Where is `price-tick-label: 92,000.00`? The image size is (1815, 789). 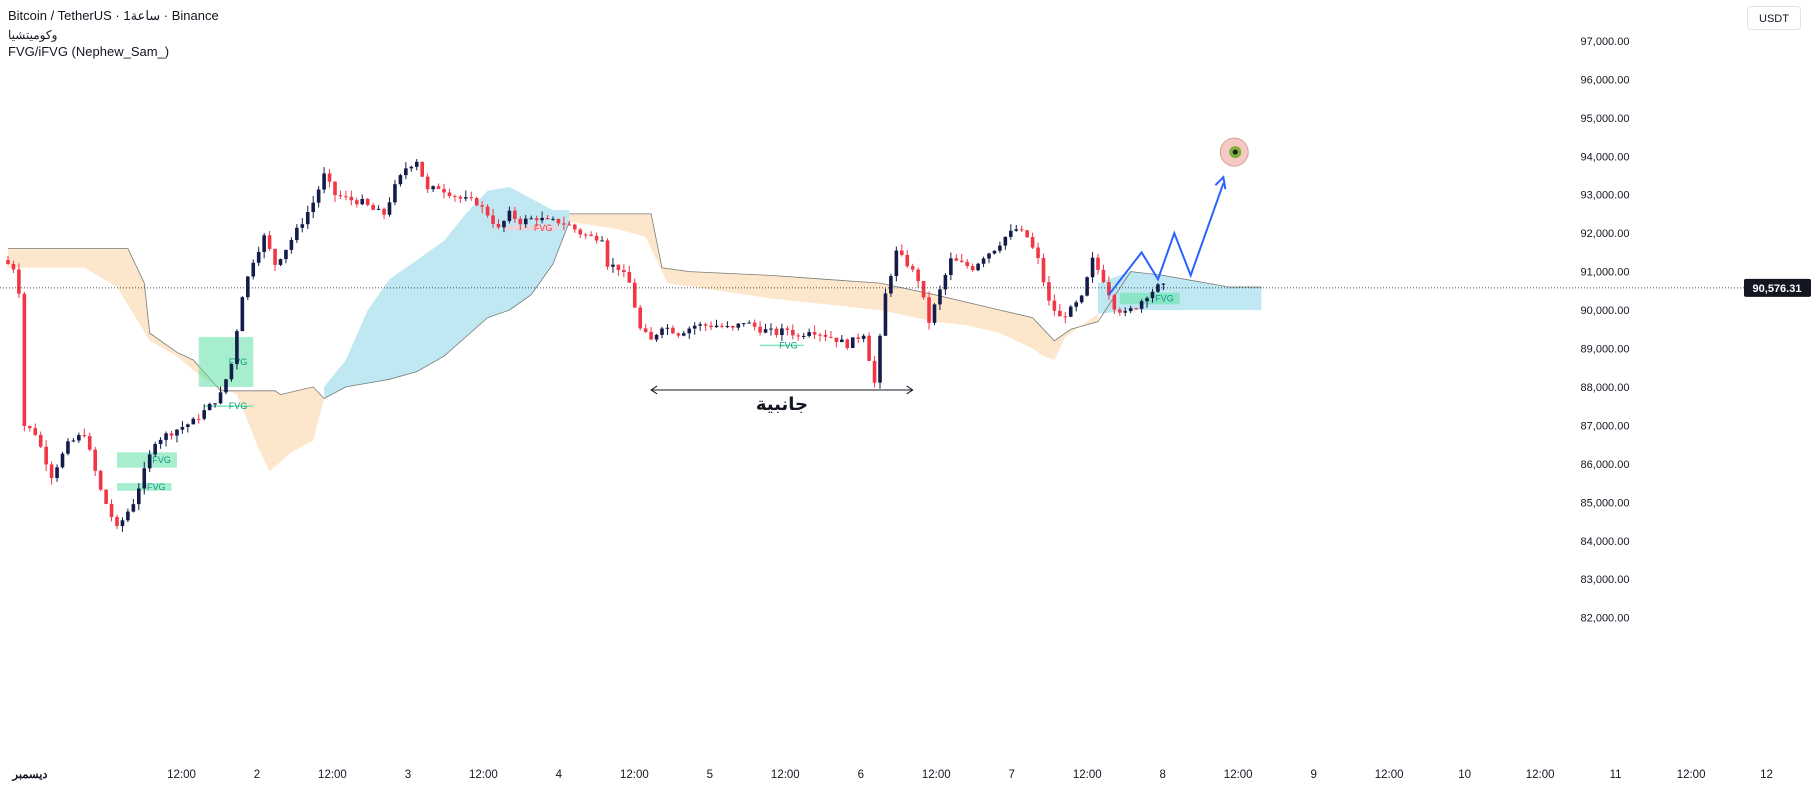 price-tick-label: 92,000.00 is located at coordinates (1605, 234).